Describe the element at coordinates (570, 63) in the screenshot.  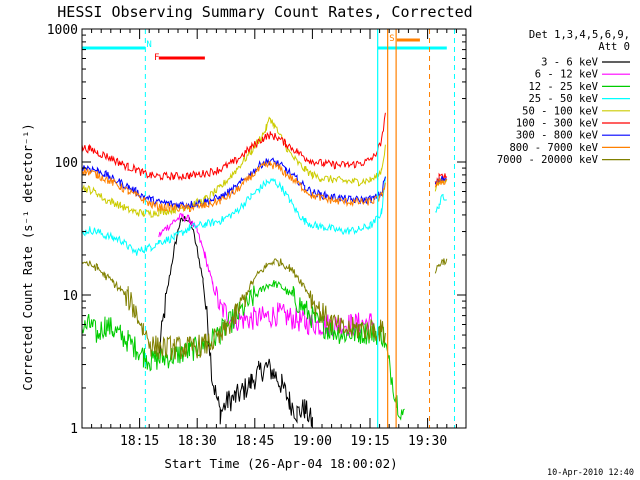
I see `legend-label-0: 3 - 6 keV` at that location.